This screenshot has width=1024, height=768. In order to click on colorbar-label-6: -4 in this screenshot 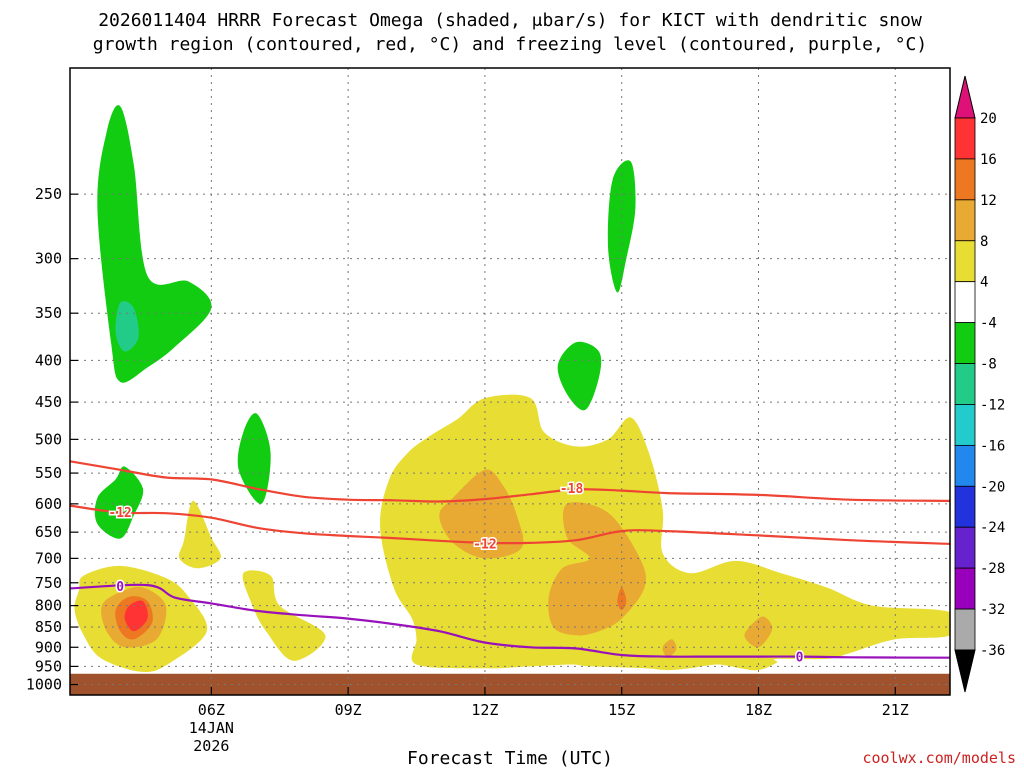, I will do `click(988, 324)`.